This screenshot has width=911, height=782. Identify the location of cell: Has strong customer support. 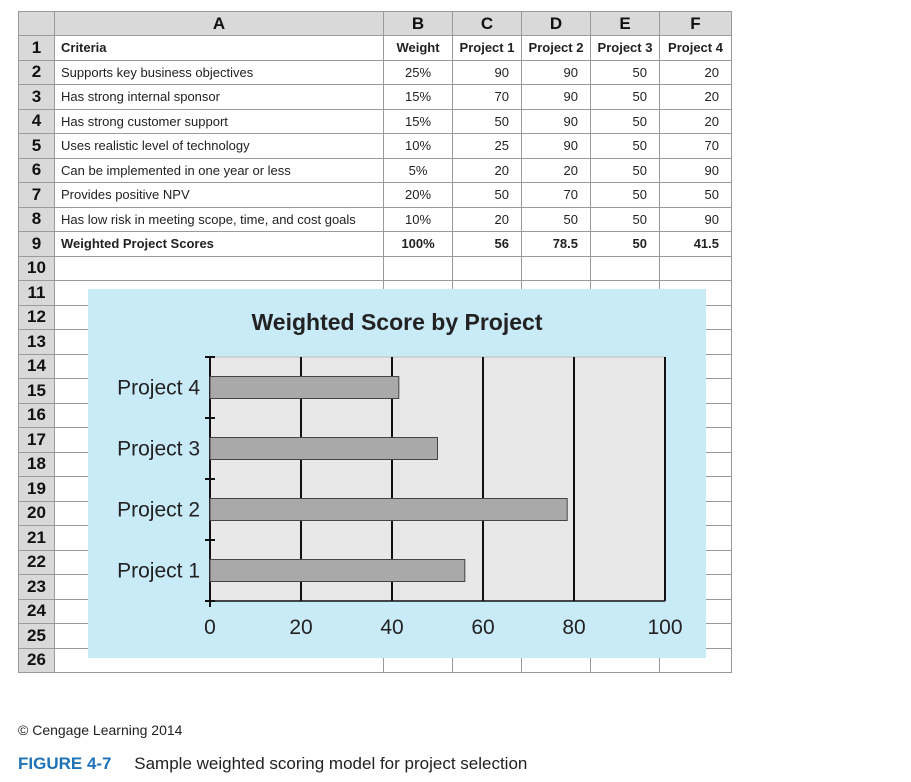
(219, 121).